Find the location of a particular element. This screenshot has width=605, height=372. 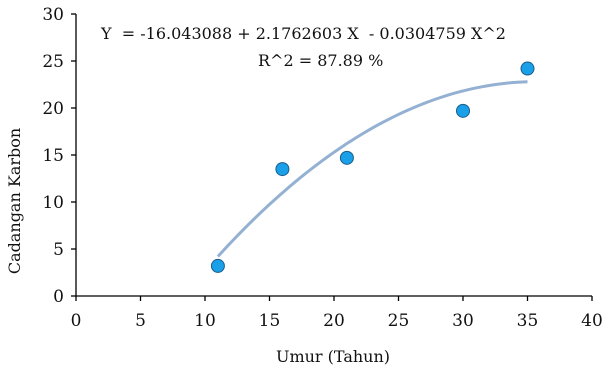

y-tick-label: 30 is located at coordinates (53, 15).